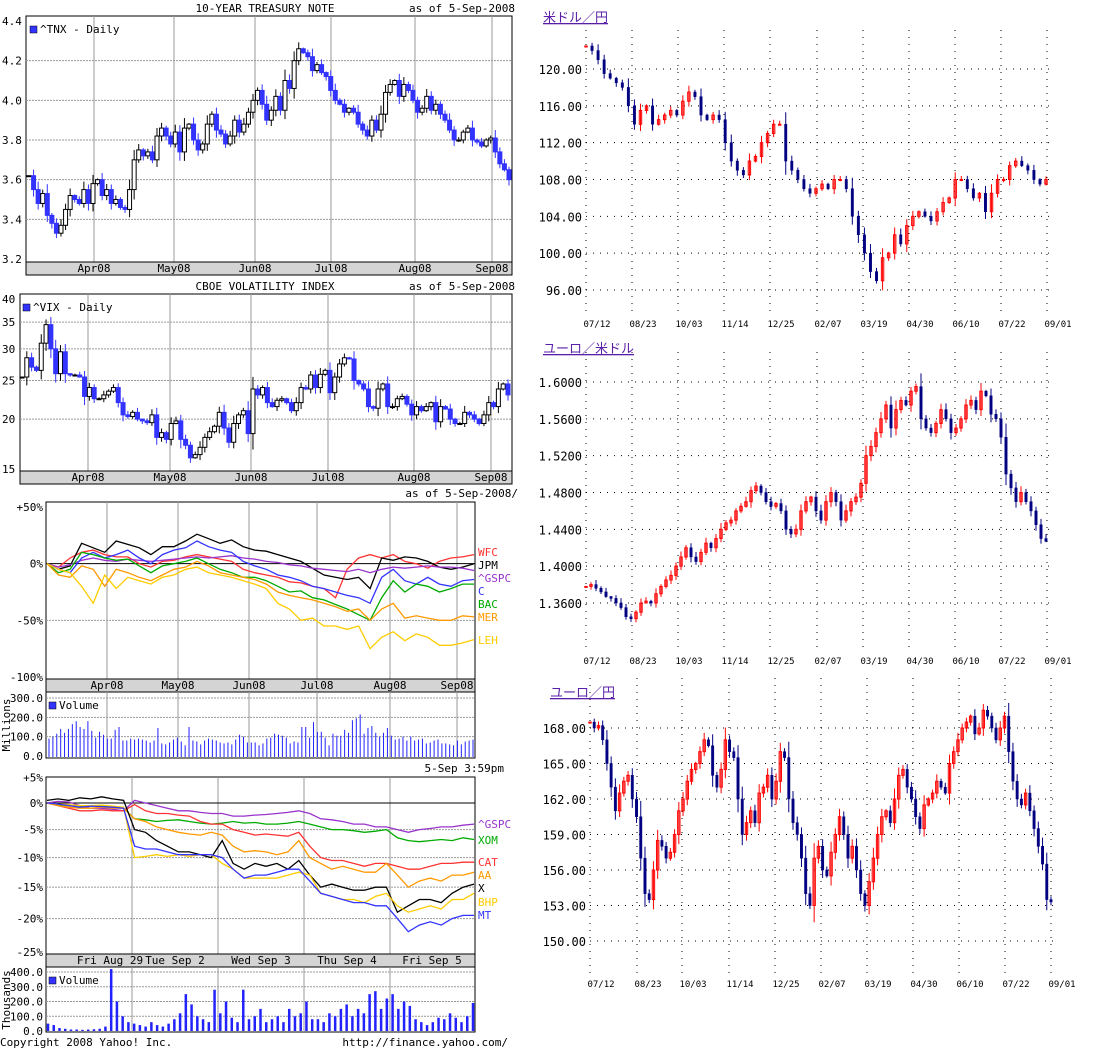 This screenshot has width=1094, height=1054. I want to click on y-tick-label: 1.5600, so click(560, 420).